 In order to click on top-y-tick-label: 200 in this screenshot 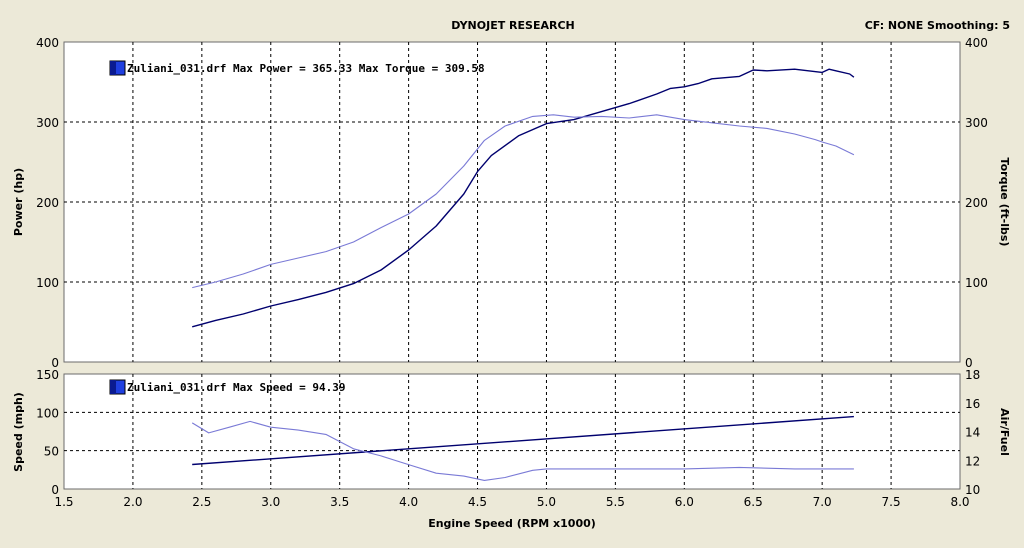, I will do `click(47, 203)`.